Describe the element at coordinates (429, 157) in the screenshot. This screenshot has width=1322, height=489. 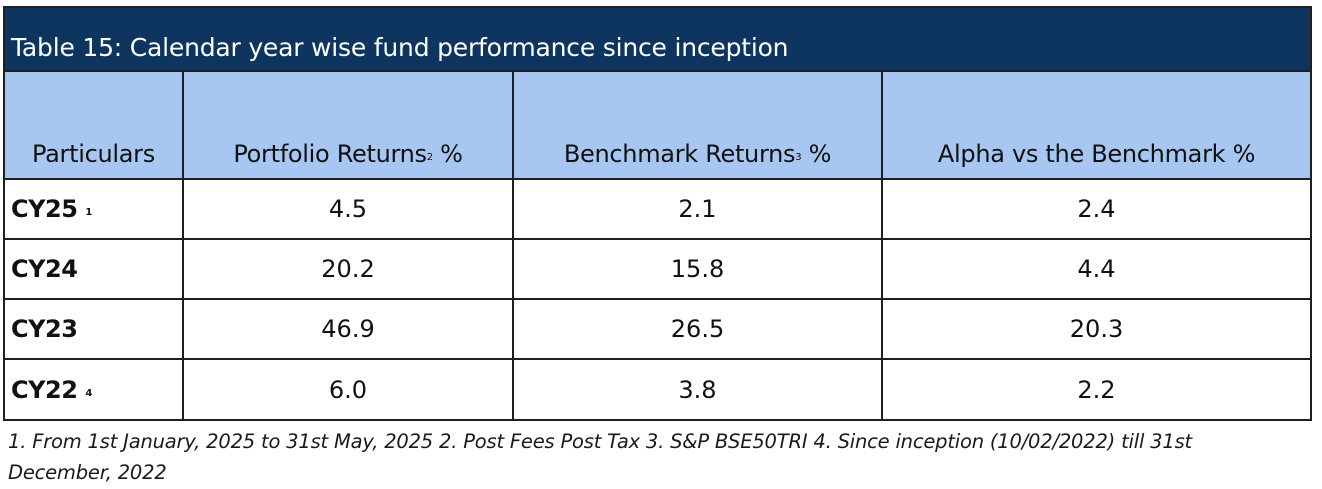
I see `footnote-marker: 2` at that location.